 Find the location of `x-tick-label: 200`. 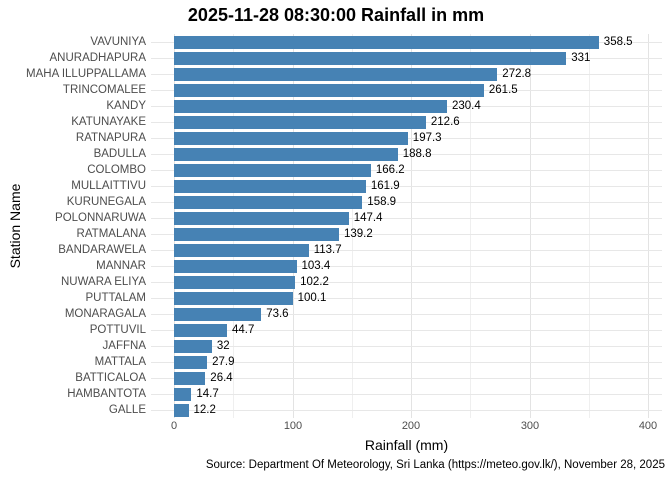

x-tick-label: 200 is located at coordinates (411, 426).